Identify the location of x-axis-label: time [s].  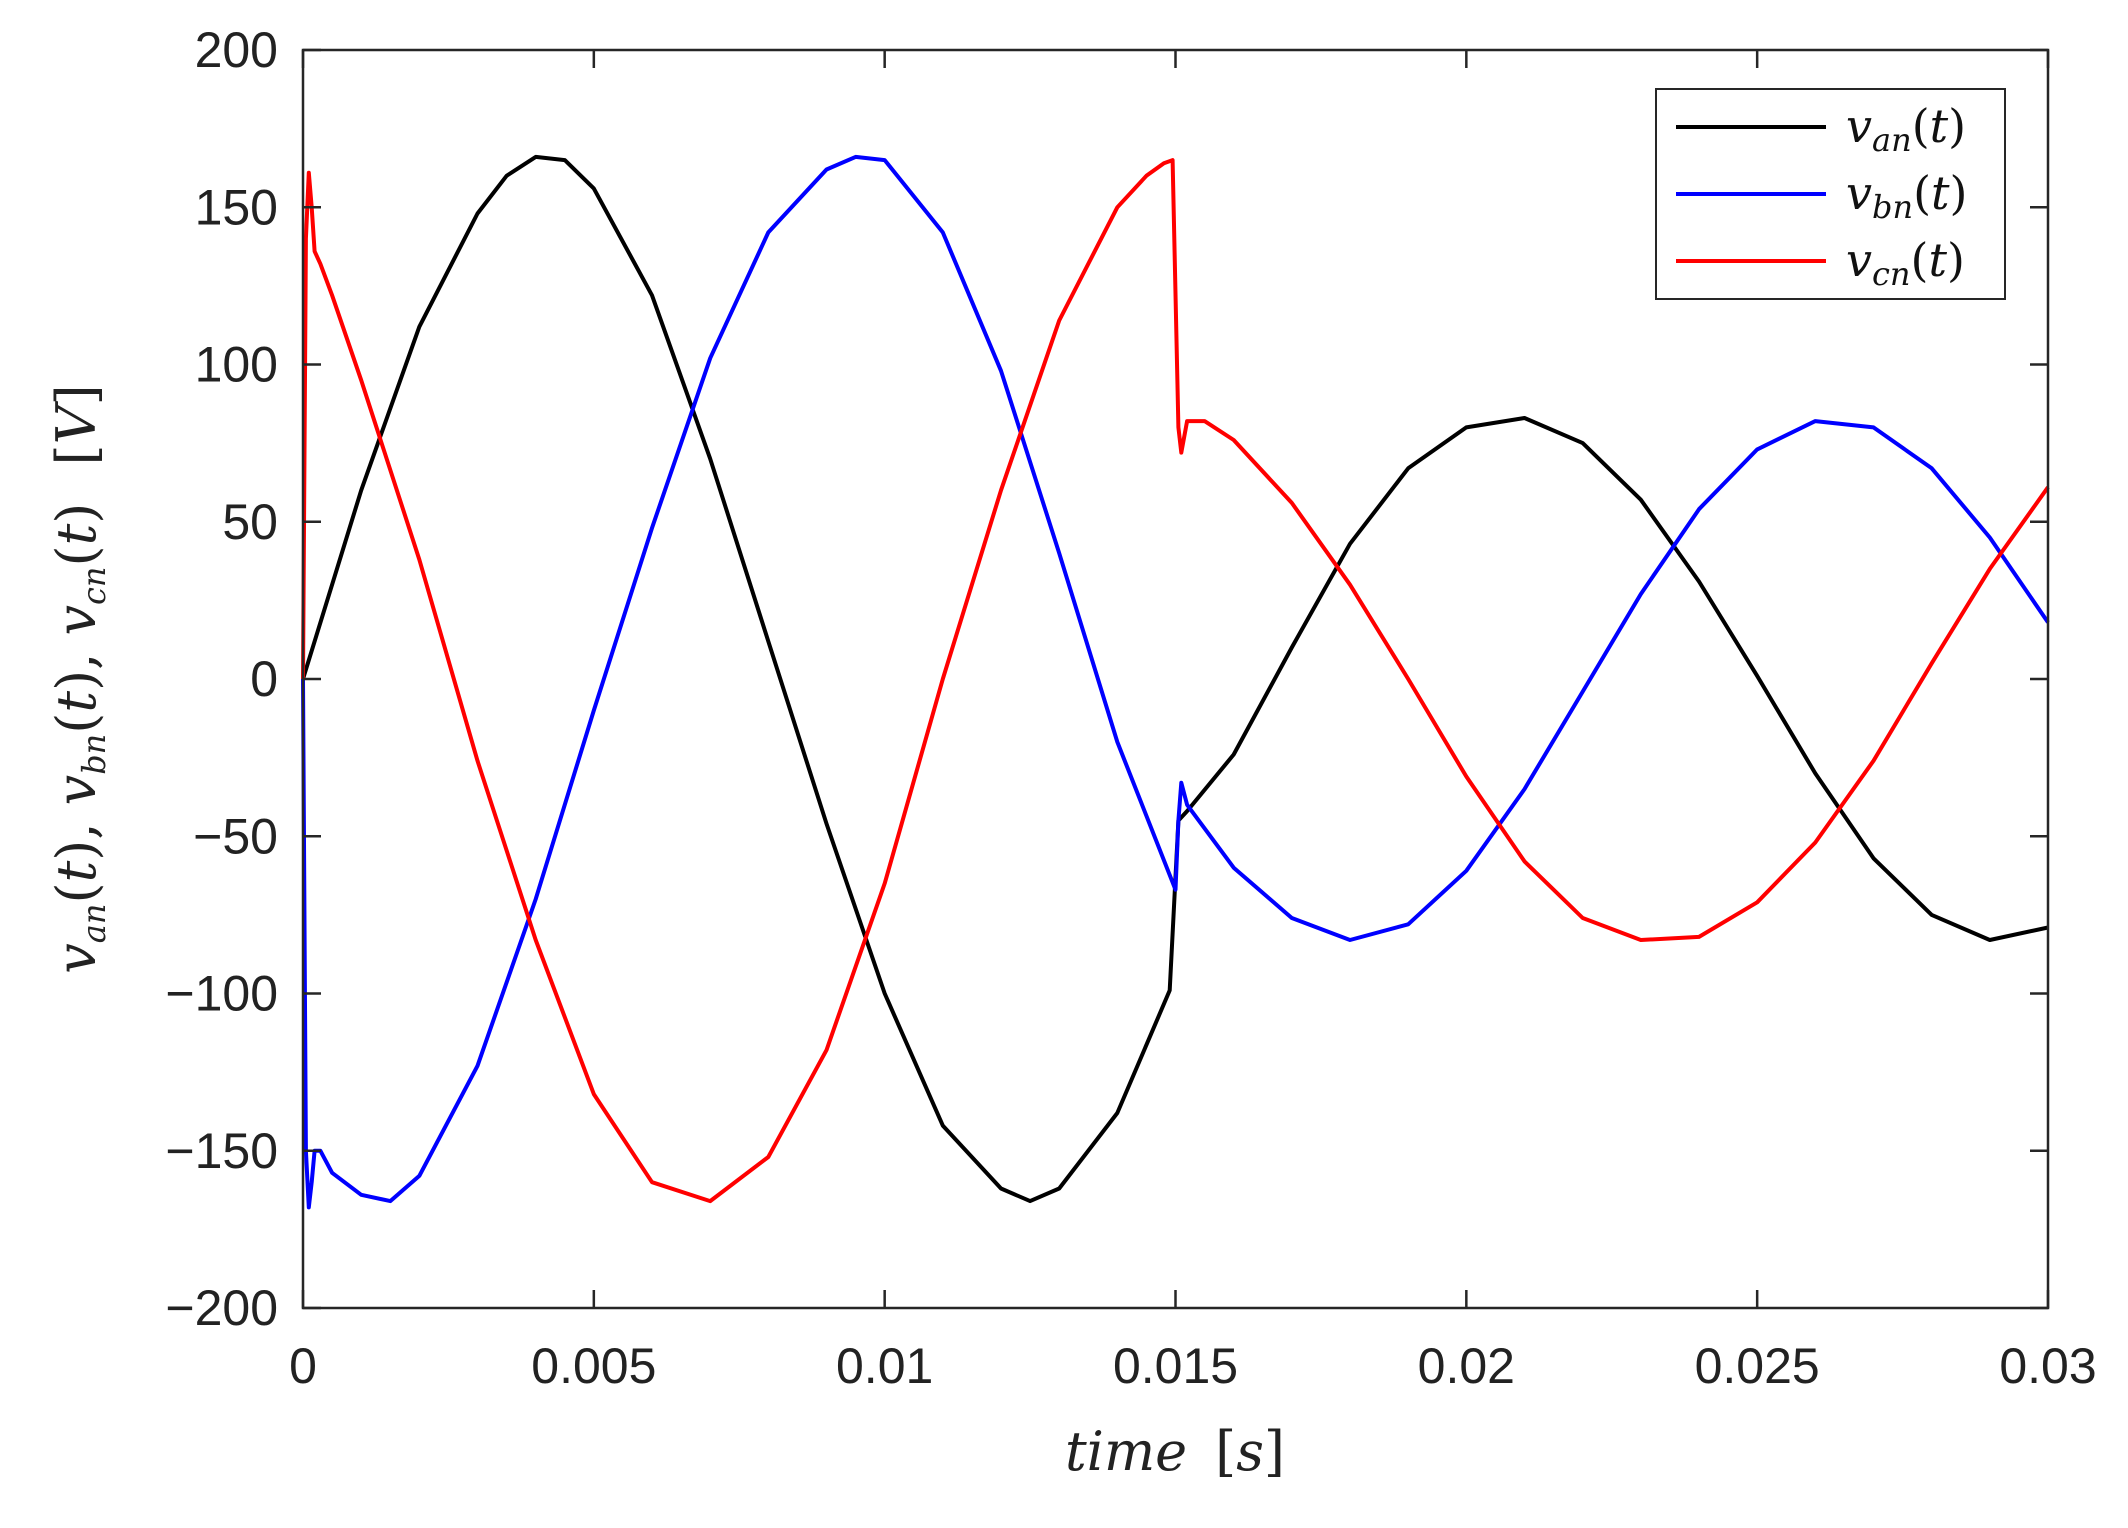
(1175, 1451).